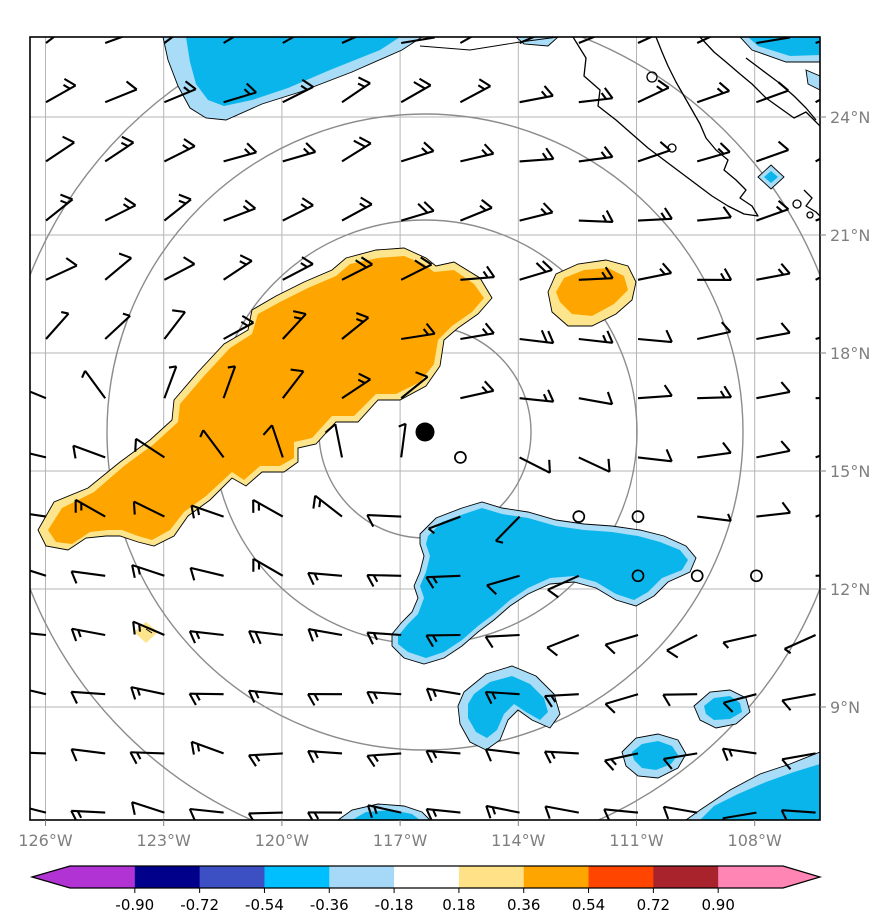 The height and width of the screenshot is (924, 890). What do you see at coordinates (394, 905) in the screenshot?
I see `colorbar-tick-label: -0.18` at bounding box center [394, 905].